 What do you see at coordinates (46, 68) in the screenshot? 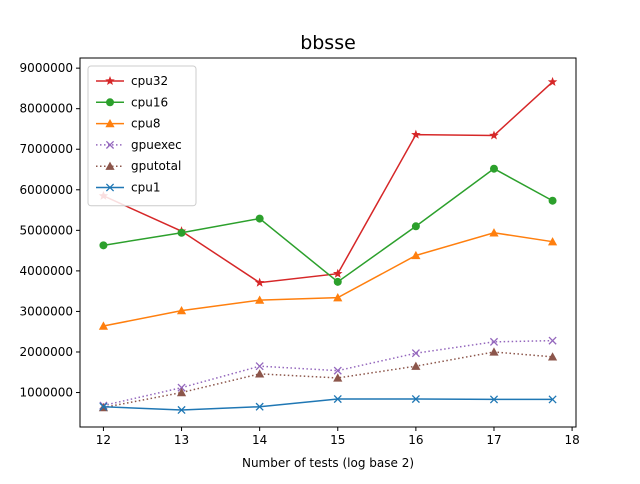
I see `y-tick-label: 9000000` at bounding box center [46, 68].